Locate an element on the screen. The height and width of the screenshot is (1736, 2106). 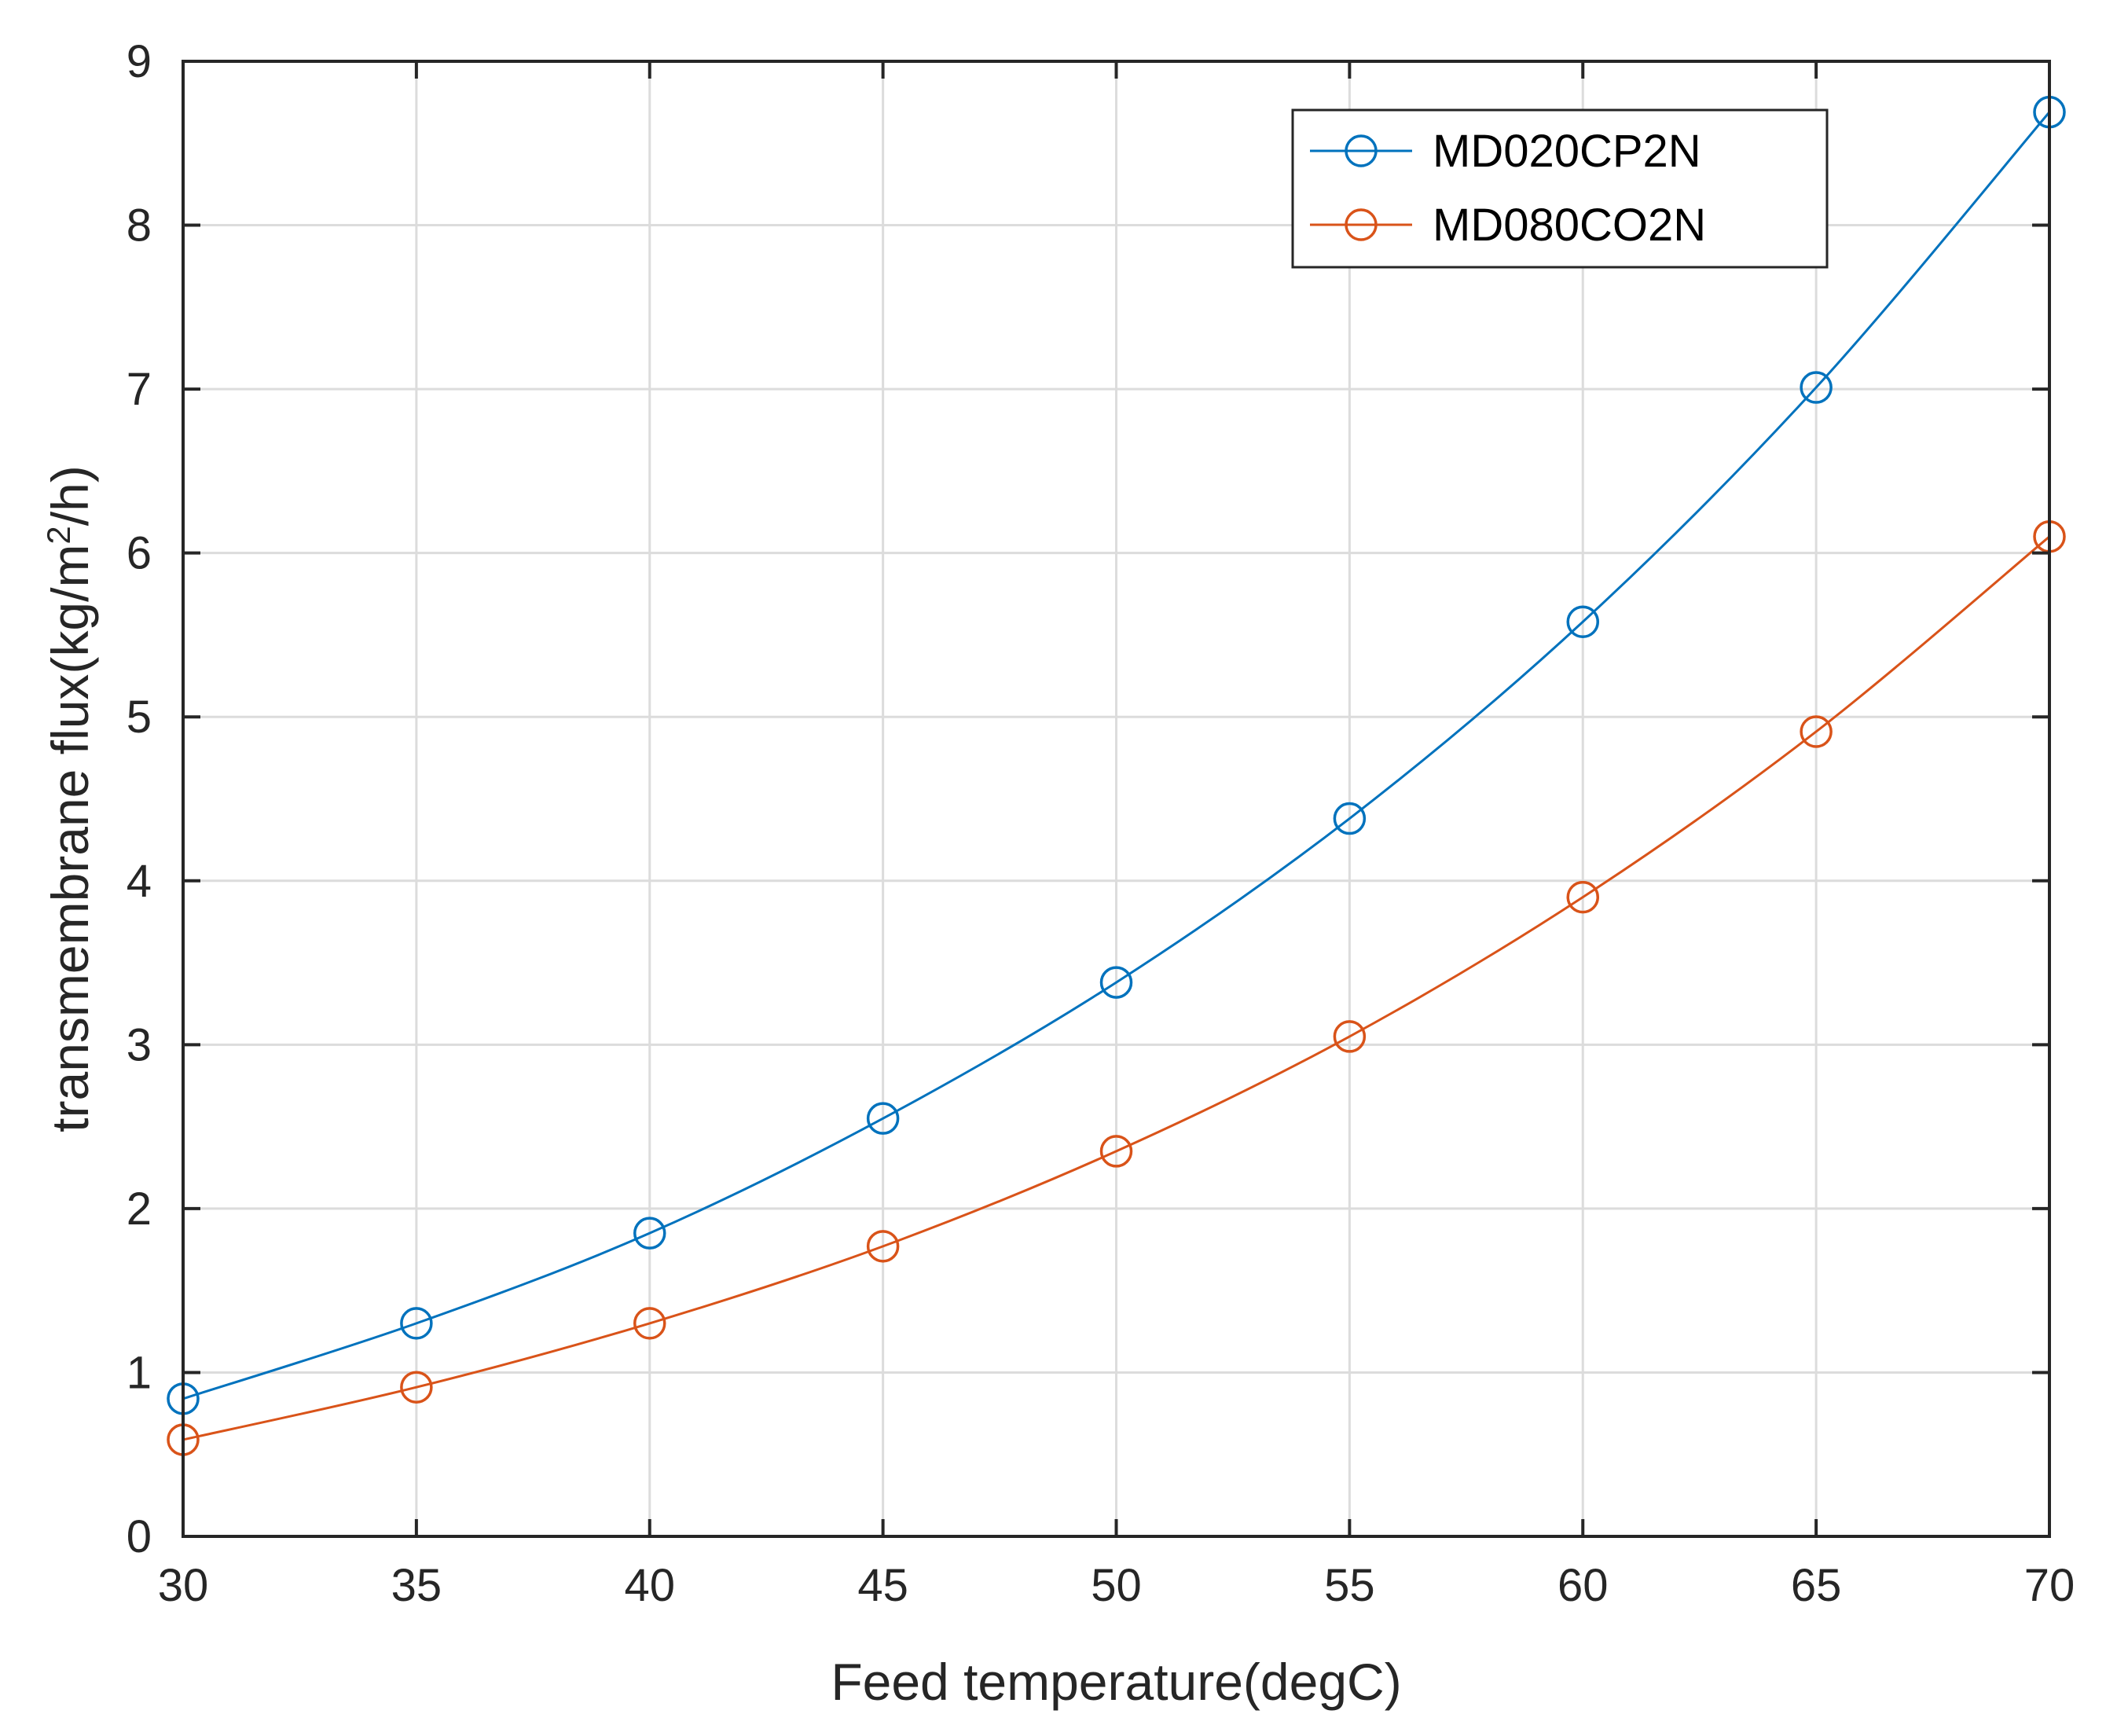
legend: MD020CP2N MD080CO2N is located at coordinates (1560, 188).